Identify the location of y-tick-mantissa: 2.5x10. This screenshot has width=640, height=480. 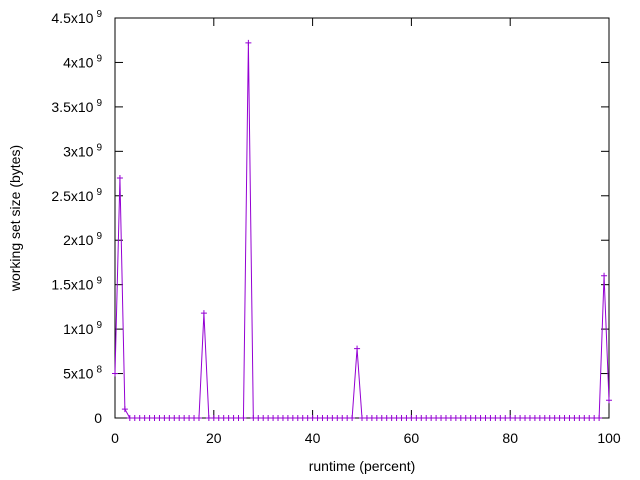
(72, 196).